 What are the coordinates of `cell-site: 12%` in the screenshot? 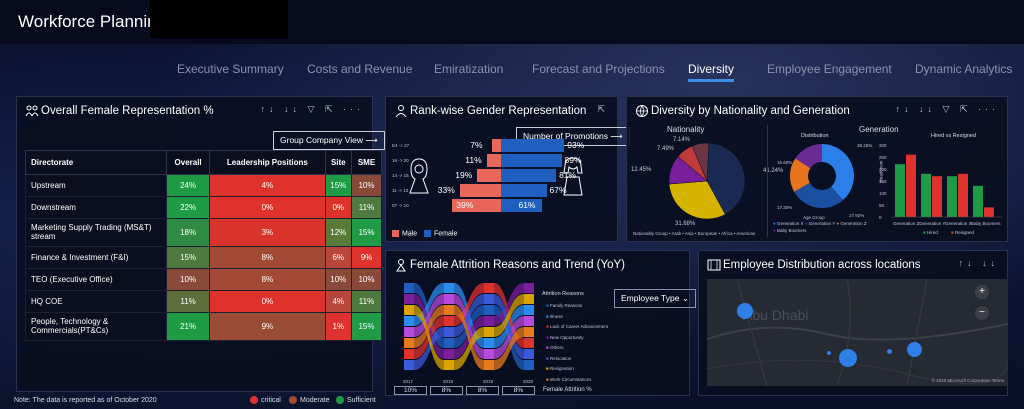 It's located at (338, 232).